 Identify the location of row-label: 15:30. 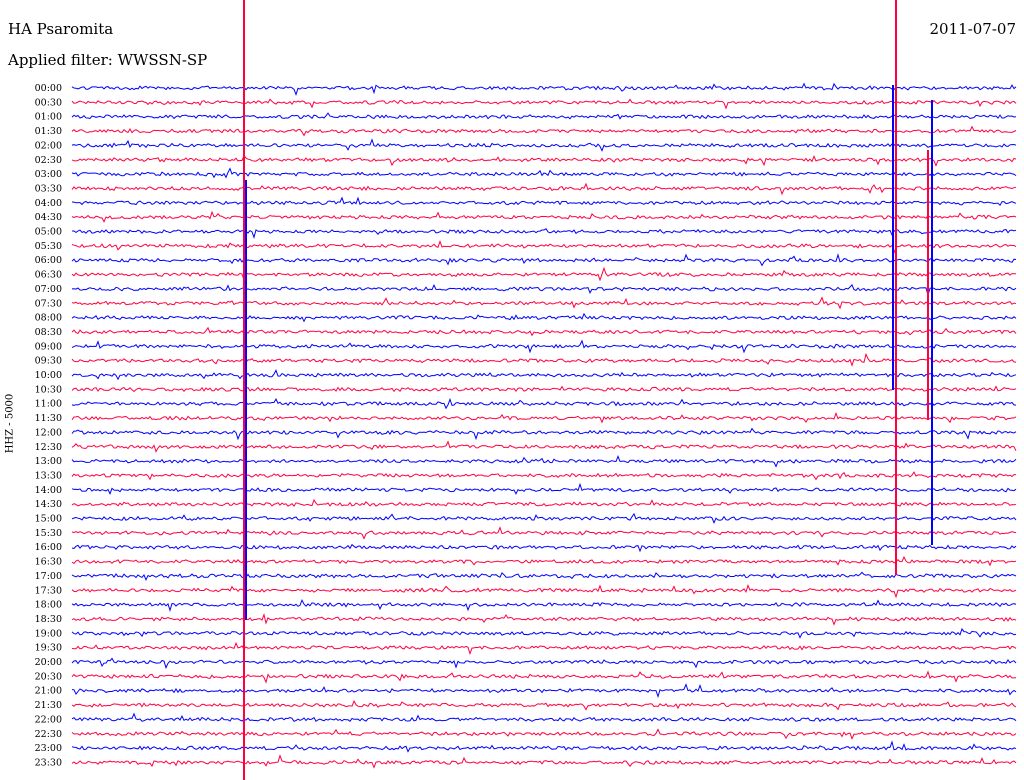
(48, 533).